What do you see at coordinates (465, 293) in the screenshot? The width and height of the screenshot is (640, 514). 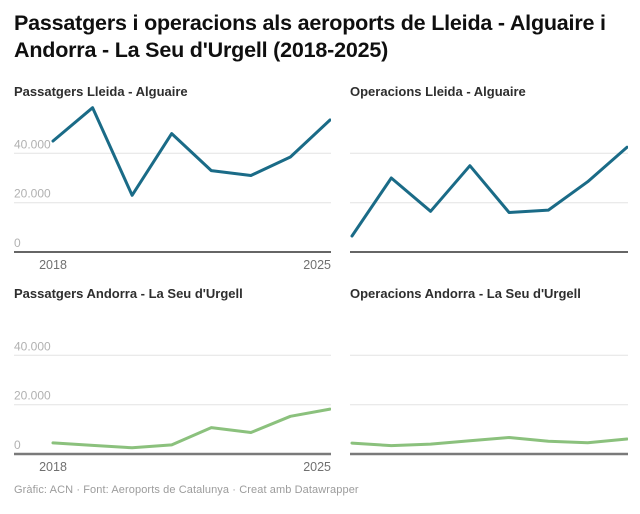 I see `panel-title-operacions-andorra: Operacions Andorra - La Seu d'Urgell` at bounding box center [465, 293].